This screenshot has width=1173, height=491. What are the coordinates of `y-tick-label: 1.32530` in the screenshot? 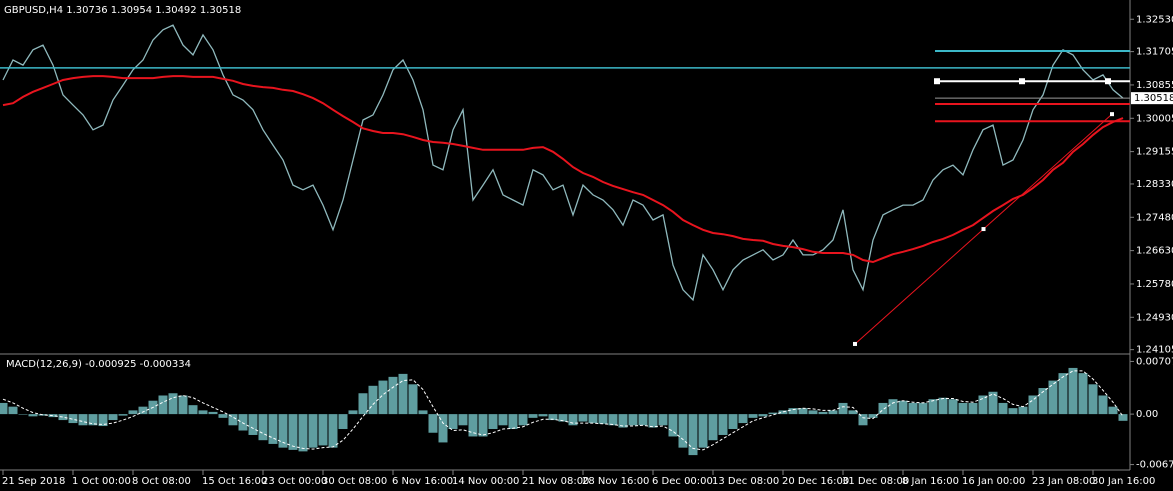 It's located at (1154, 19).